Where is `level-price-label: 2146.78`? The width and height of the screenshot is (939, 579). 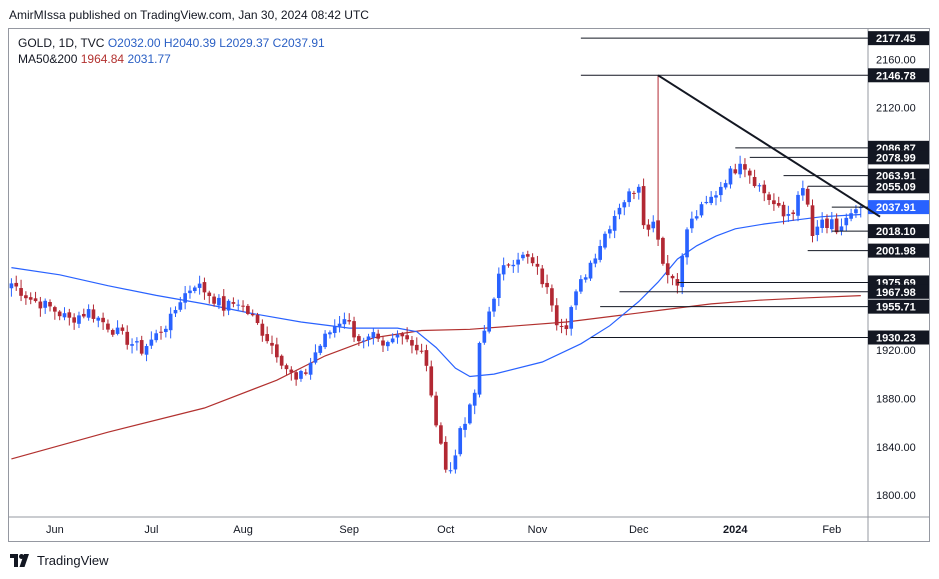 level-price-label: 2146.78 is located at coordinates (896, 76).